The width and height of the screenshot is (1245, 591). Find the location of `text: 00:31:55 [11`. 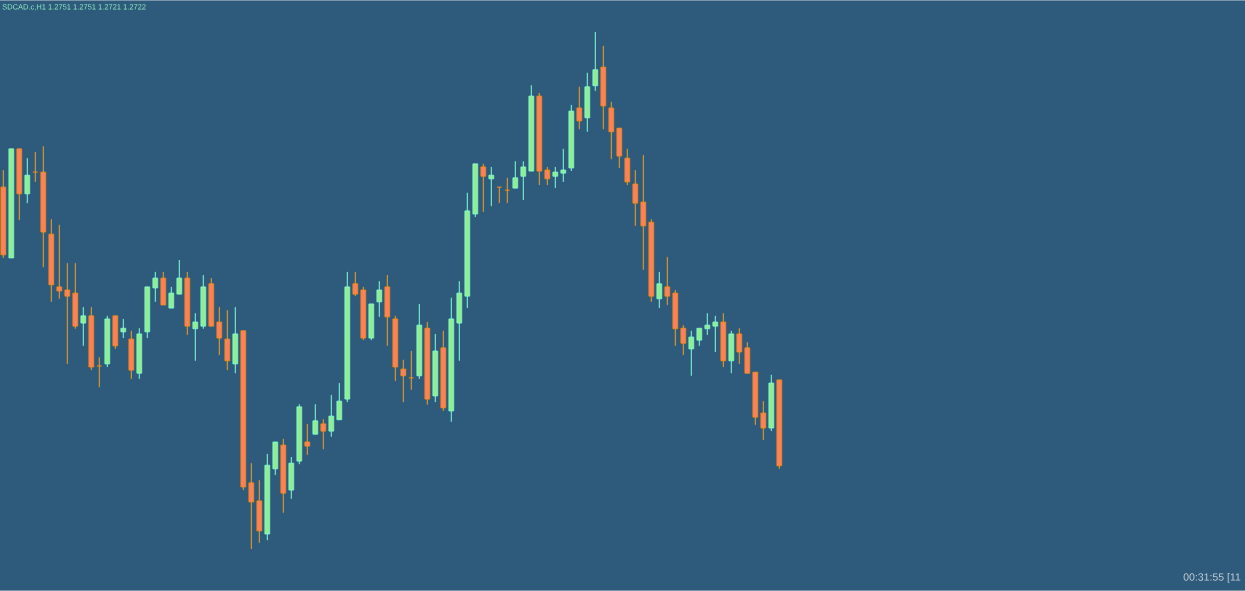

text: 00:31:55 [11 is located at coordinates (1212, 578).